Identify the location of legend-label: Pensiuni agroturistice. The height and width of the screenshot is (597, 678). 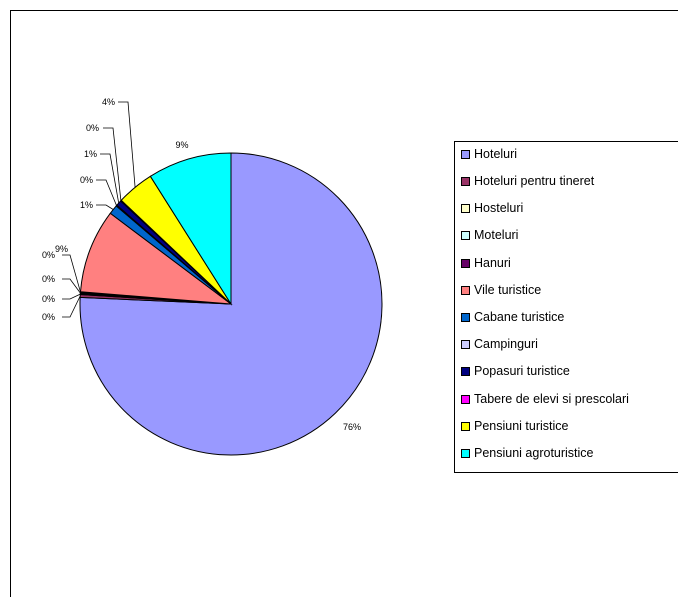
(534, 453).